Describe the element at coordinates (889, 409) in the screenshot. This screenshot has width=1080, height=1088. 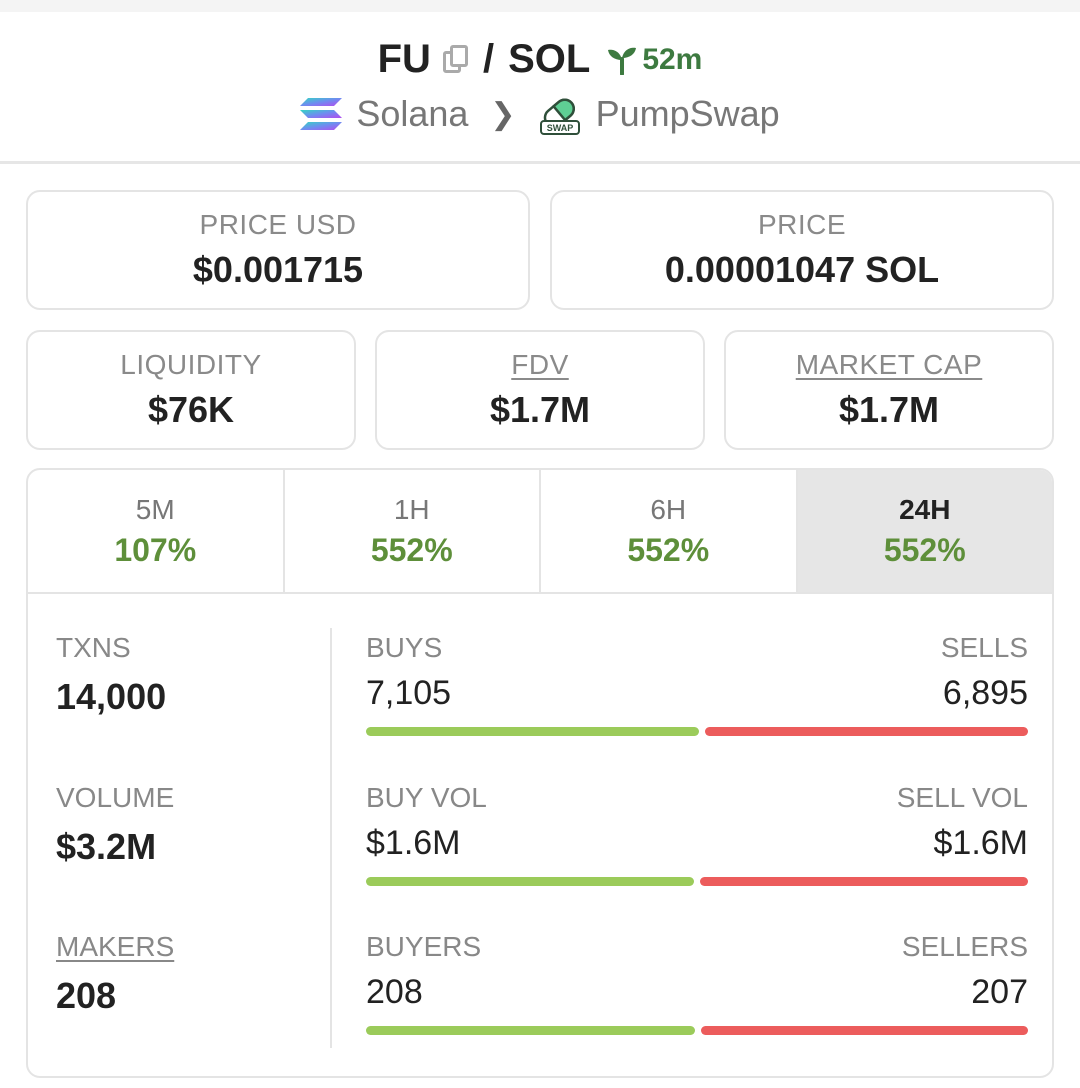
I see `market-cap-value: $1.7M` at that location.